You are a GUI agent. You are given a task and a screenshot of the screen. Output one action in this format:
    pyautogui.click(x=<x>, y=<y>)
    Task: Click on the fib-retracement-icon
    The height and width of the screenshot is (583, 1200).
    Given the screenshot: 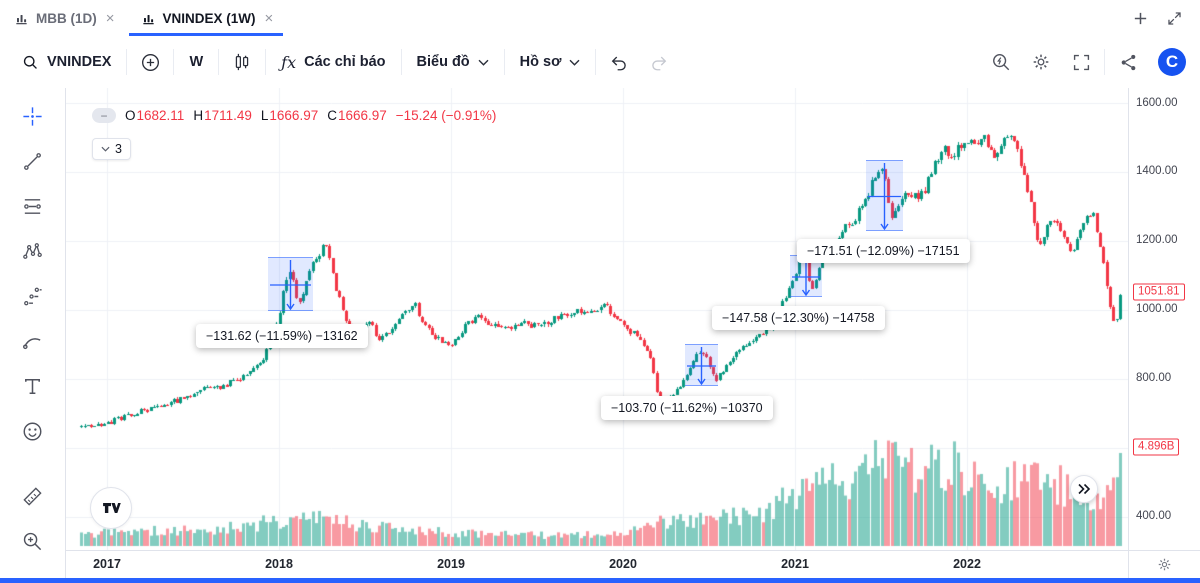 What is the action you would take?
    pyautogui.click(x=32, y=206)
    